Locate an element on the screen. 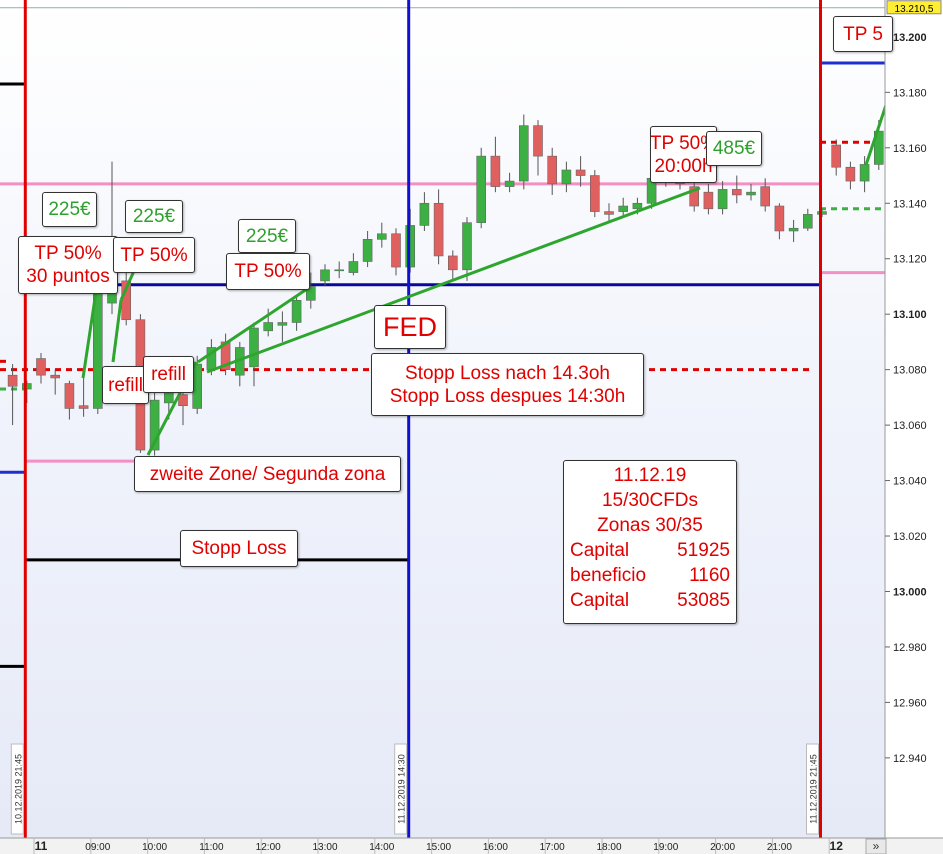 Image resolution: width=943 pixels, height=854 pixels. marker-label-group: 11.12.2019 14:30 is located at coordinates (401, 789).